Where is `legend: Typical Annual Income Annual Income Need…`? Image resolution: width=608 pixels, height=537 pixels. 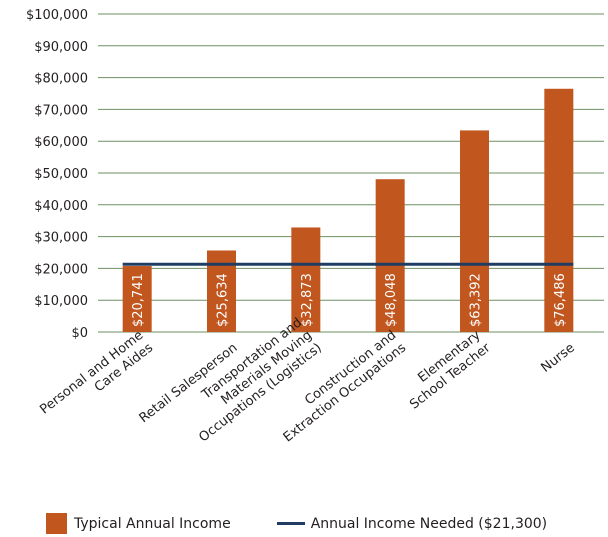
legend: Typical Annual Income Annual Income Need… is located at coordinates (319, 523).